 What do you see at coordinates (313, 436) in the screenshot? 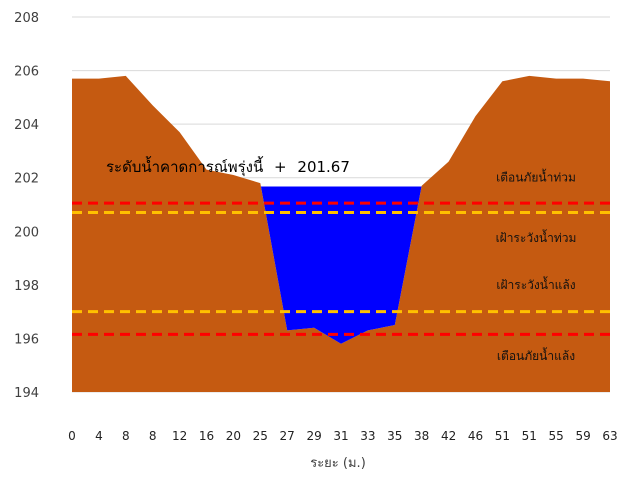
I see `x-tick-label: 29` at bounding box center [313, 436].